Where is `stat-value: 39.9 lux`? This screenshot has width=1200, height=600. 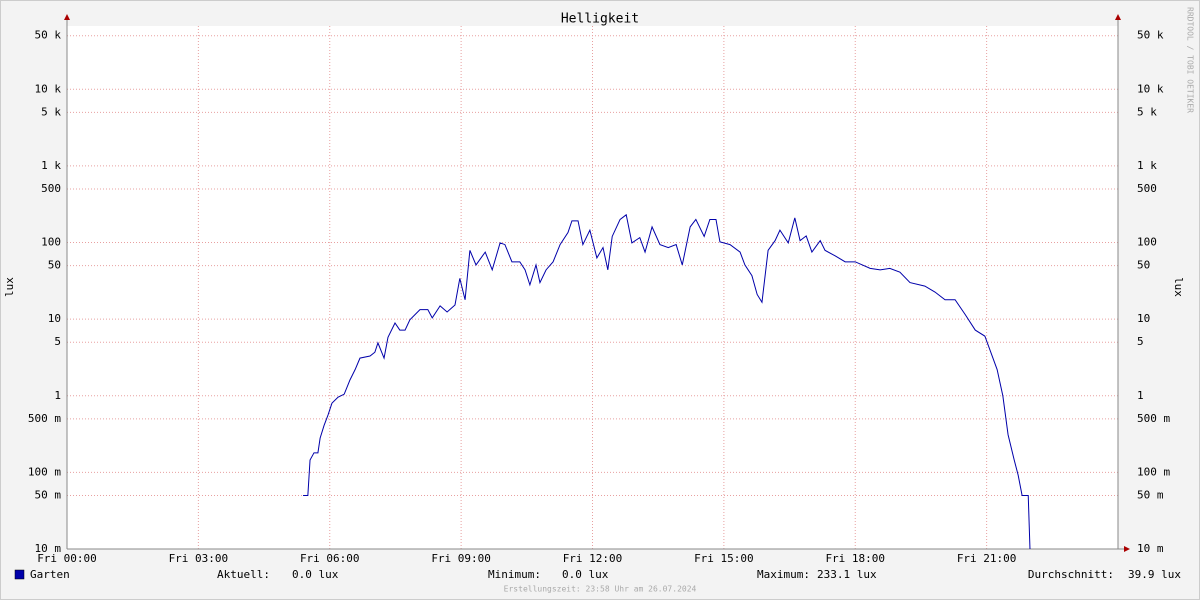 stat-value: 39.9 lux is located at coordinates (1154, 574).